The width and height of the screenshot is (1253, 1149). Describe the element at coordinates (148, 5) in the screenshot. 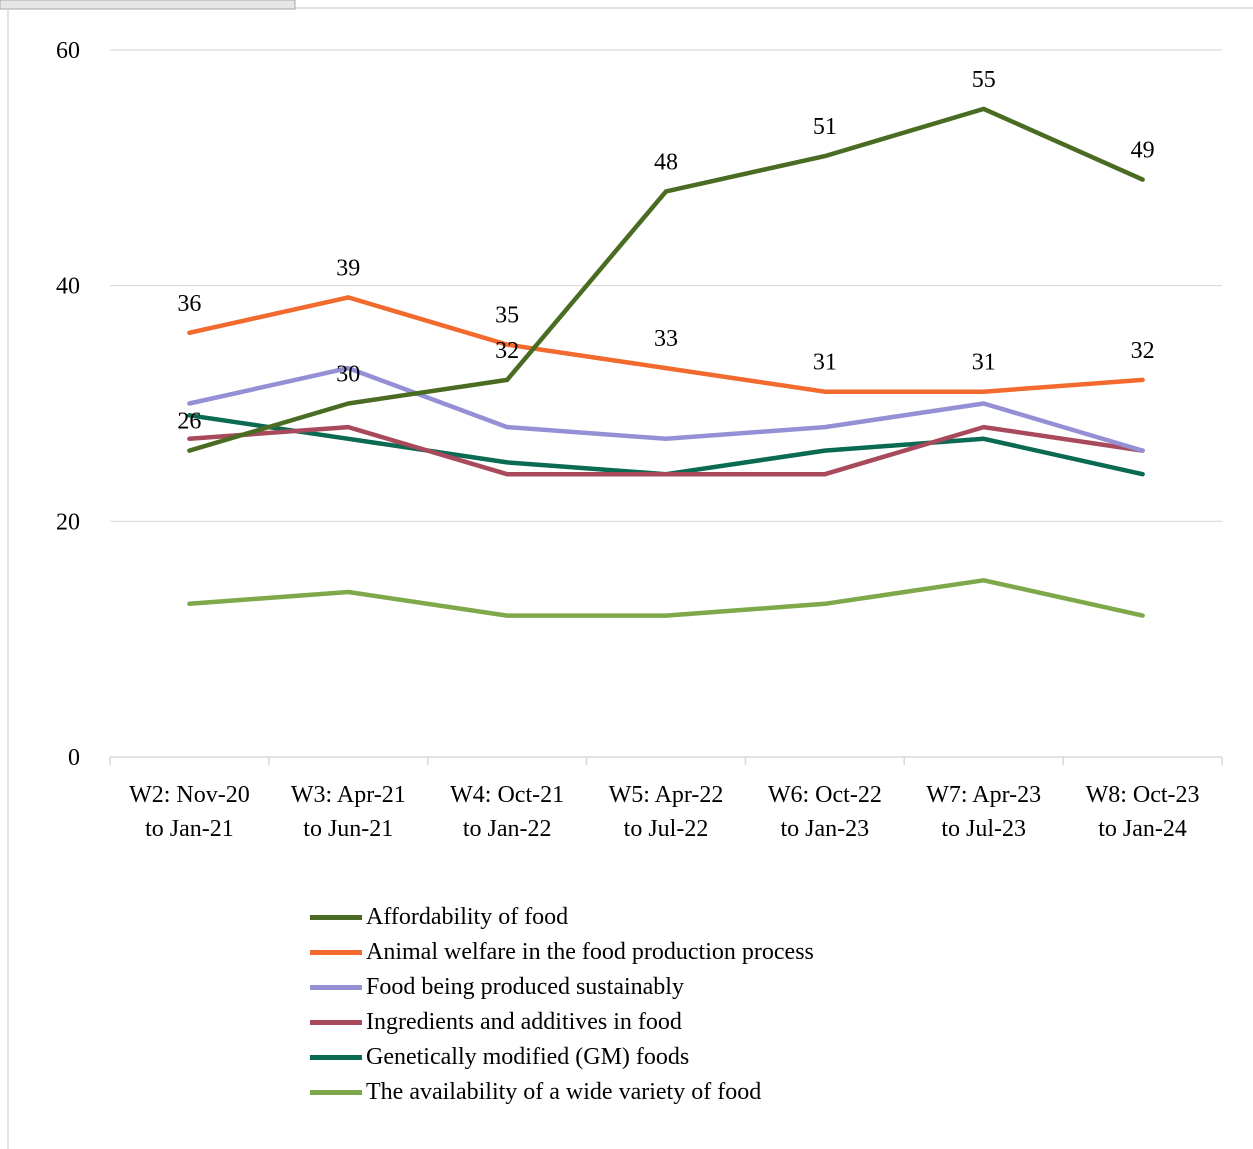

I see `frame-tab` at that location.